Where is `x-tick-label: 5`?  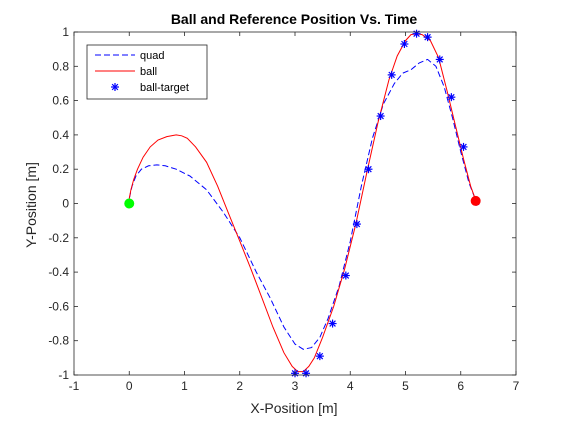 x-tick-label: 5 is located at coordinates (405, 386).